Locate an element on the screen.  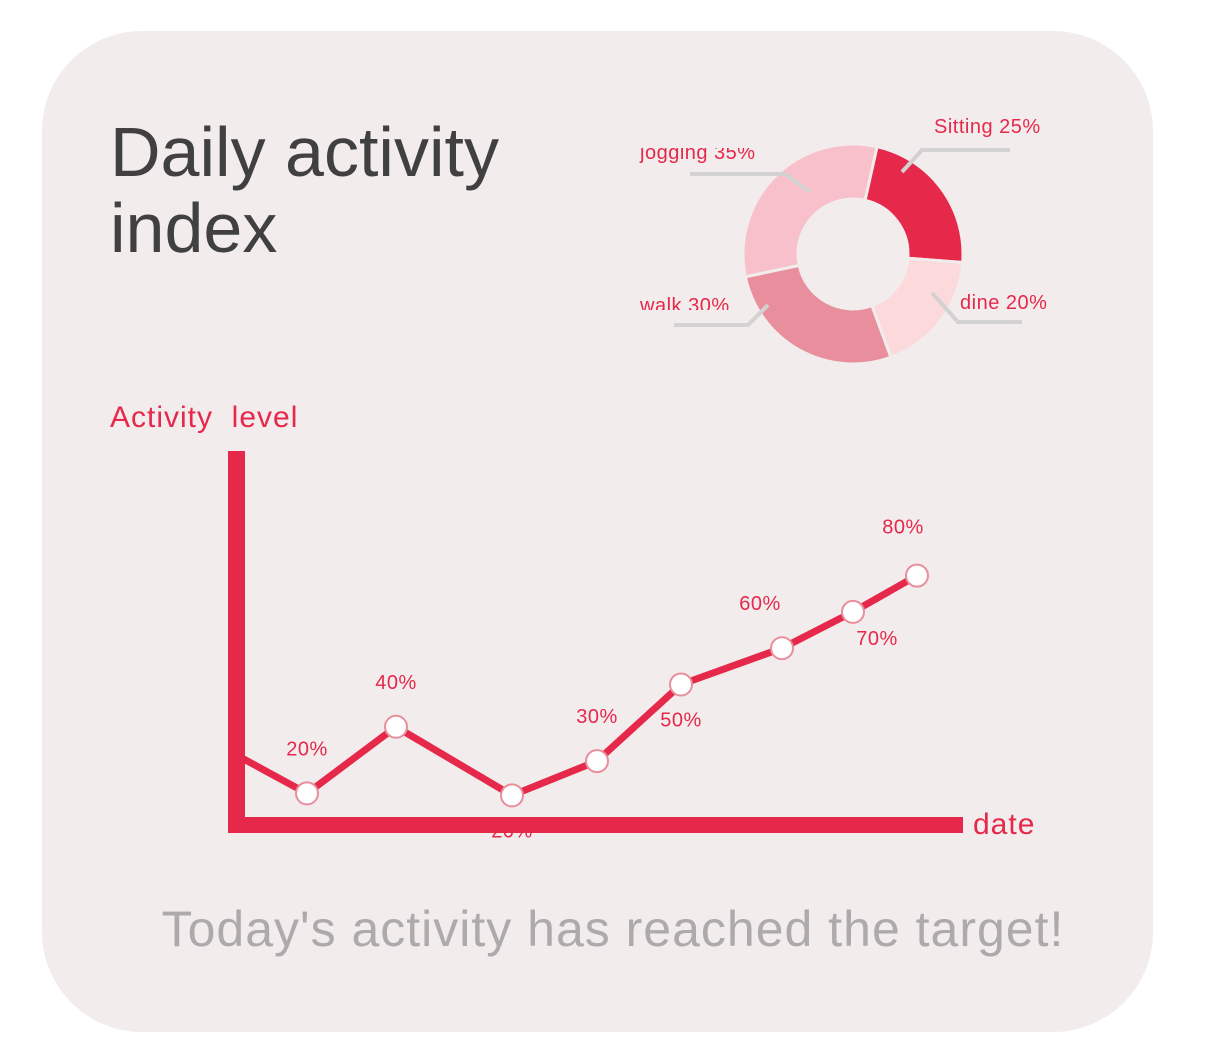
data-point-label: 50% is located at coordinates (681, 721).